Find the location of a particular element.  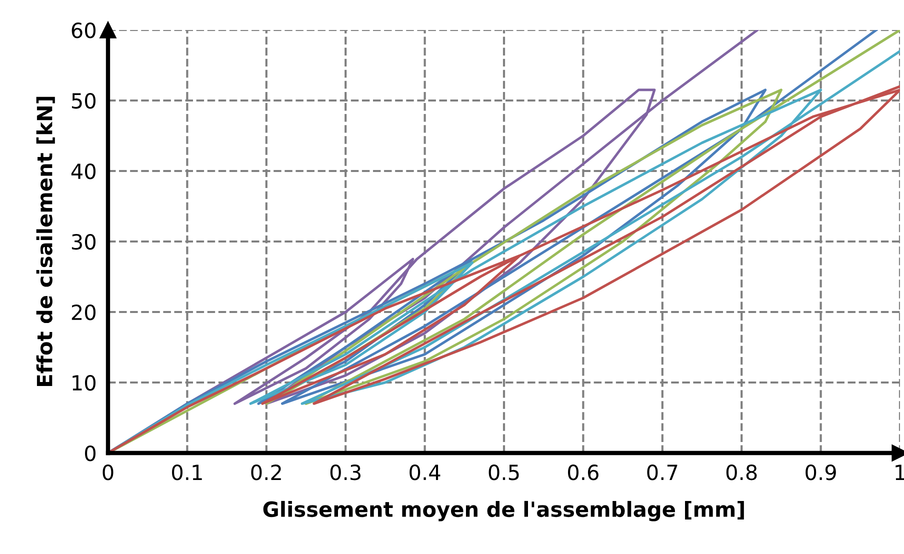

x-tick-label: 0.4 is located at coordinates (425, 472).